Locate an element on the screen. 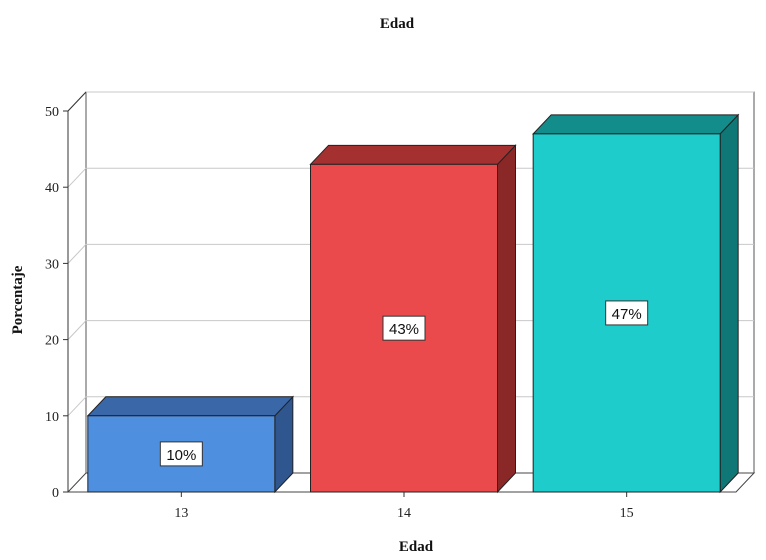 This screenshot has width=766, height=560. y-axis-label: Porcentaje is located at coordinates (18, 299).